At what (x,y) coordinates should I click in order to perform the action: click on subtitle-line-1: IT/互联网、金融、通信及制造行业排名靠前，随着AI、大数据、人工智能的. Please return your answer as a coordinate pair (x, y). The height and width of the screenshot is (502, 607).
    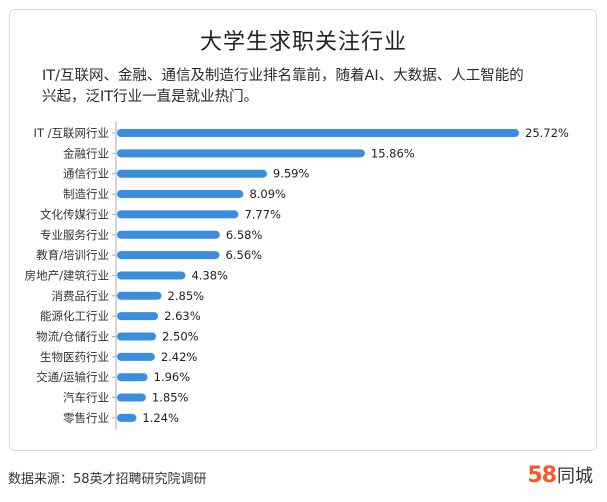
    Looking at the image, I should click on (283, 76).